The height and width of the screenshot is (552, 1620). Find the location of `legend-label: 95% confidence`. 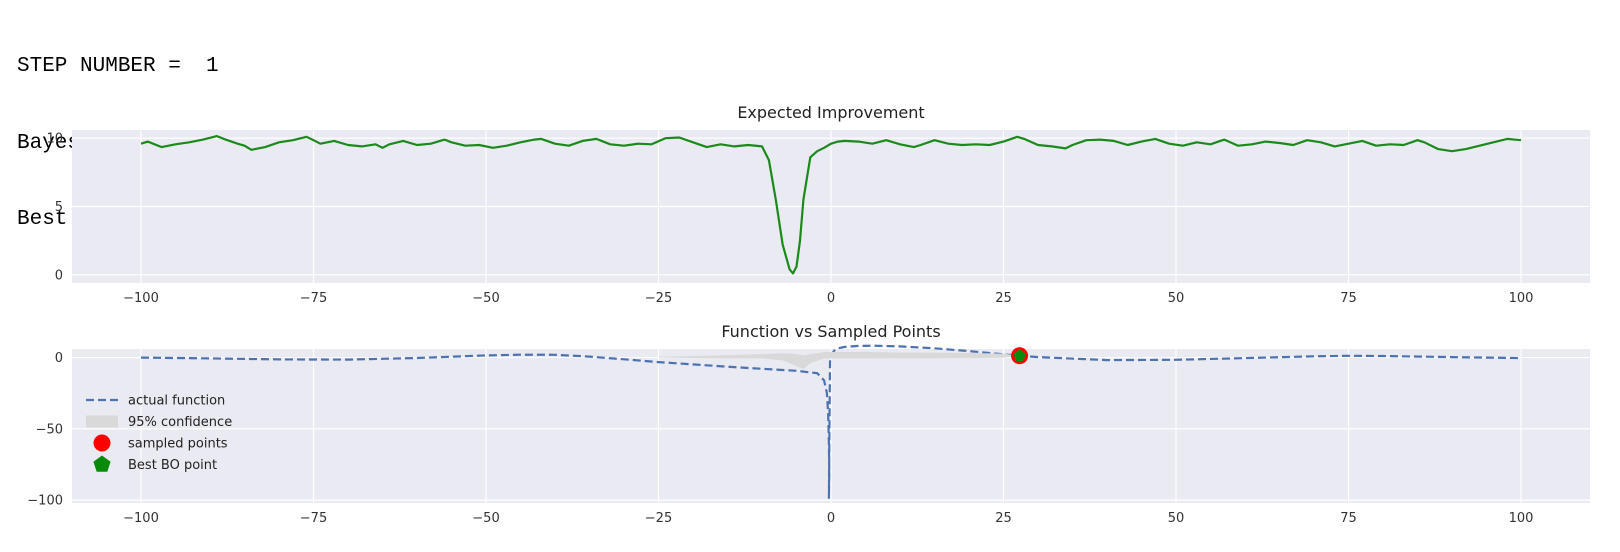

legend-label: 95% confidence is located at coordinates (180, 422).